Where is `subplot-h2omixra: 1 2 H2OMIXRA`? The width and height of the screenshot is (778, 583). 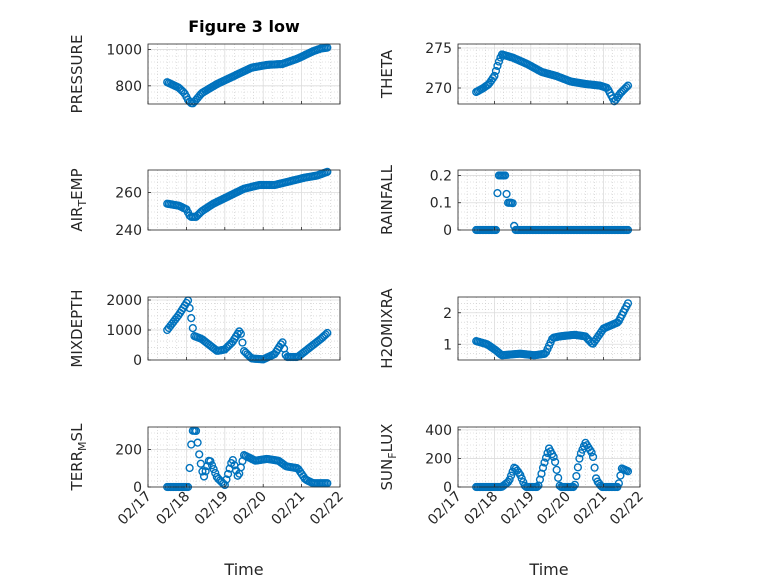
subplot-h2omixra: 1 2 H2OMIXRA is located at coordinates (509, 328).